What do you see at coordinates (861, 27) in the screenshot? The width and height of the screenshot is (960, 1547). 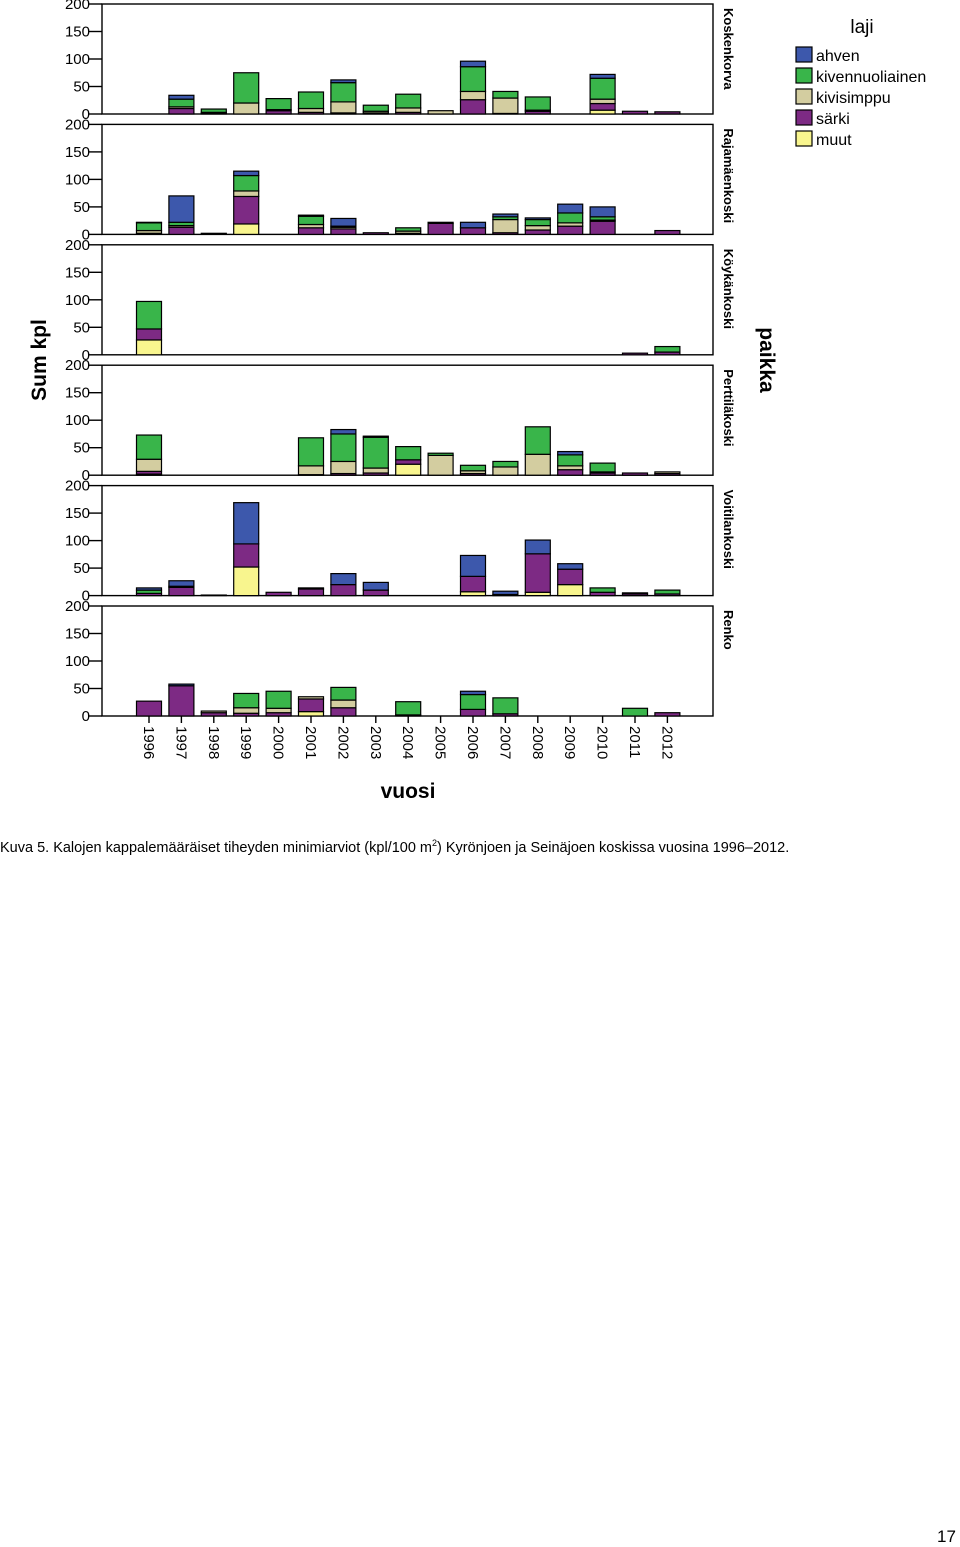 I see `legend-title: laji` at bounding box center [861, 27].